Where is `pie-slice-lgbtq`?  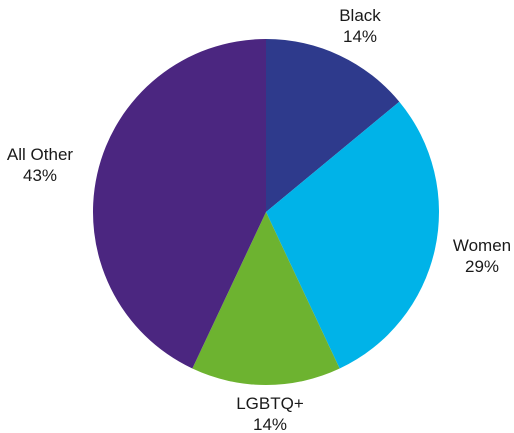
pie-slice-lgbtq is located at coordinates (266, 299).